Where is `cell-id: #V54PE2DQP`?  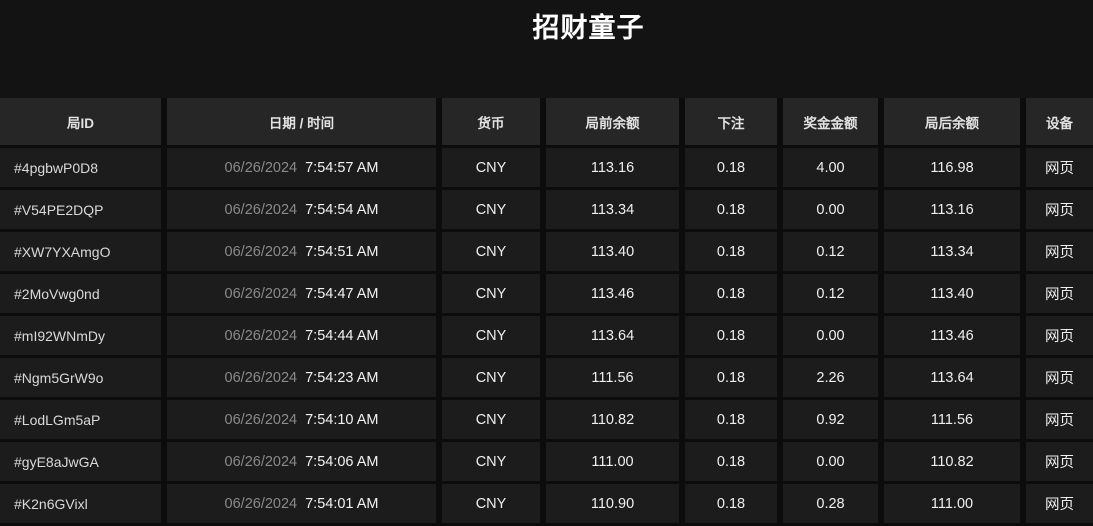 cell-id: #V54PE2DQP is located at coordinates (80, 209).